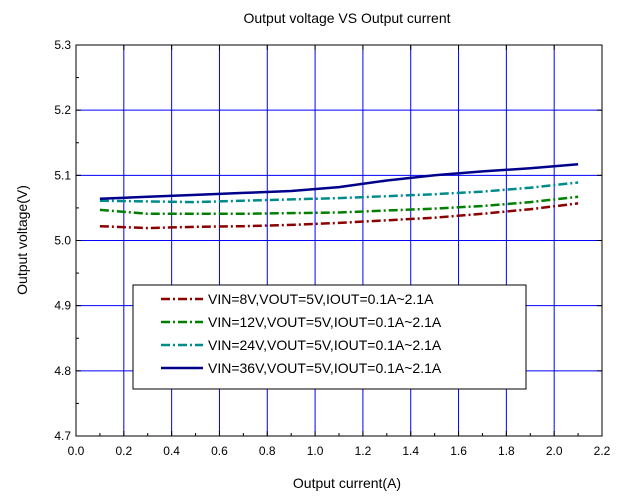 The image size is (629, 496). What do you see at coordinates (123, 451) in the screenshot?
I see `x-tick-label: 0.2` at bounding box center [123, 451].